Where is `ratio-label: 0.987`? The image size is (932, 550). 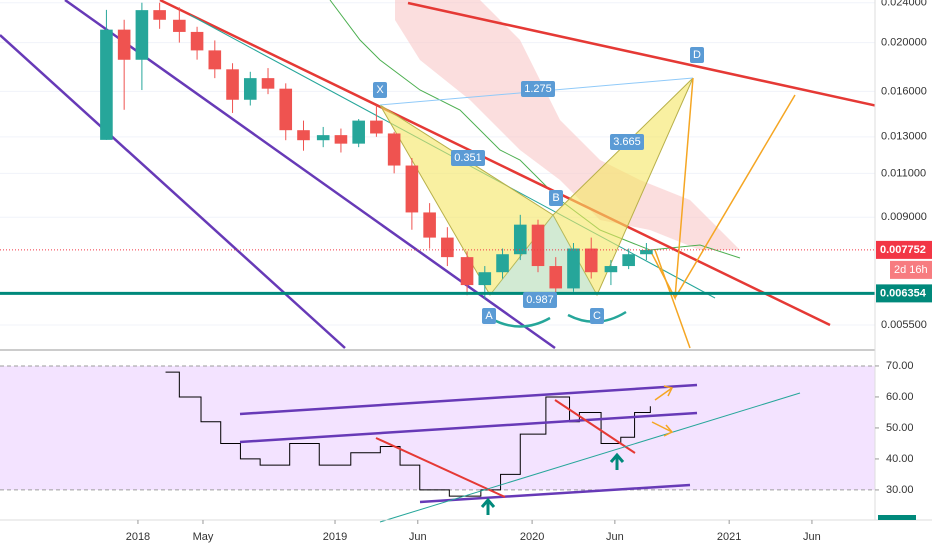
ratio-label: 0.987 is located at coordinates (540, 300).